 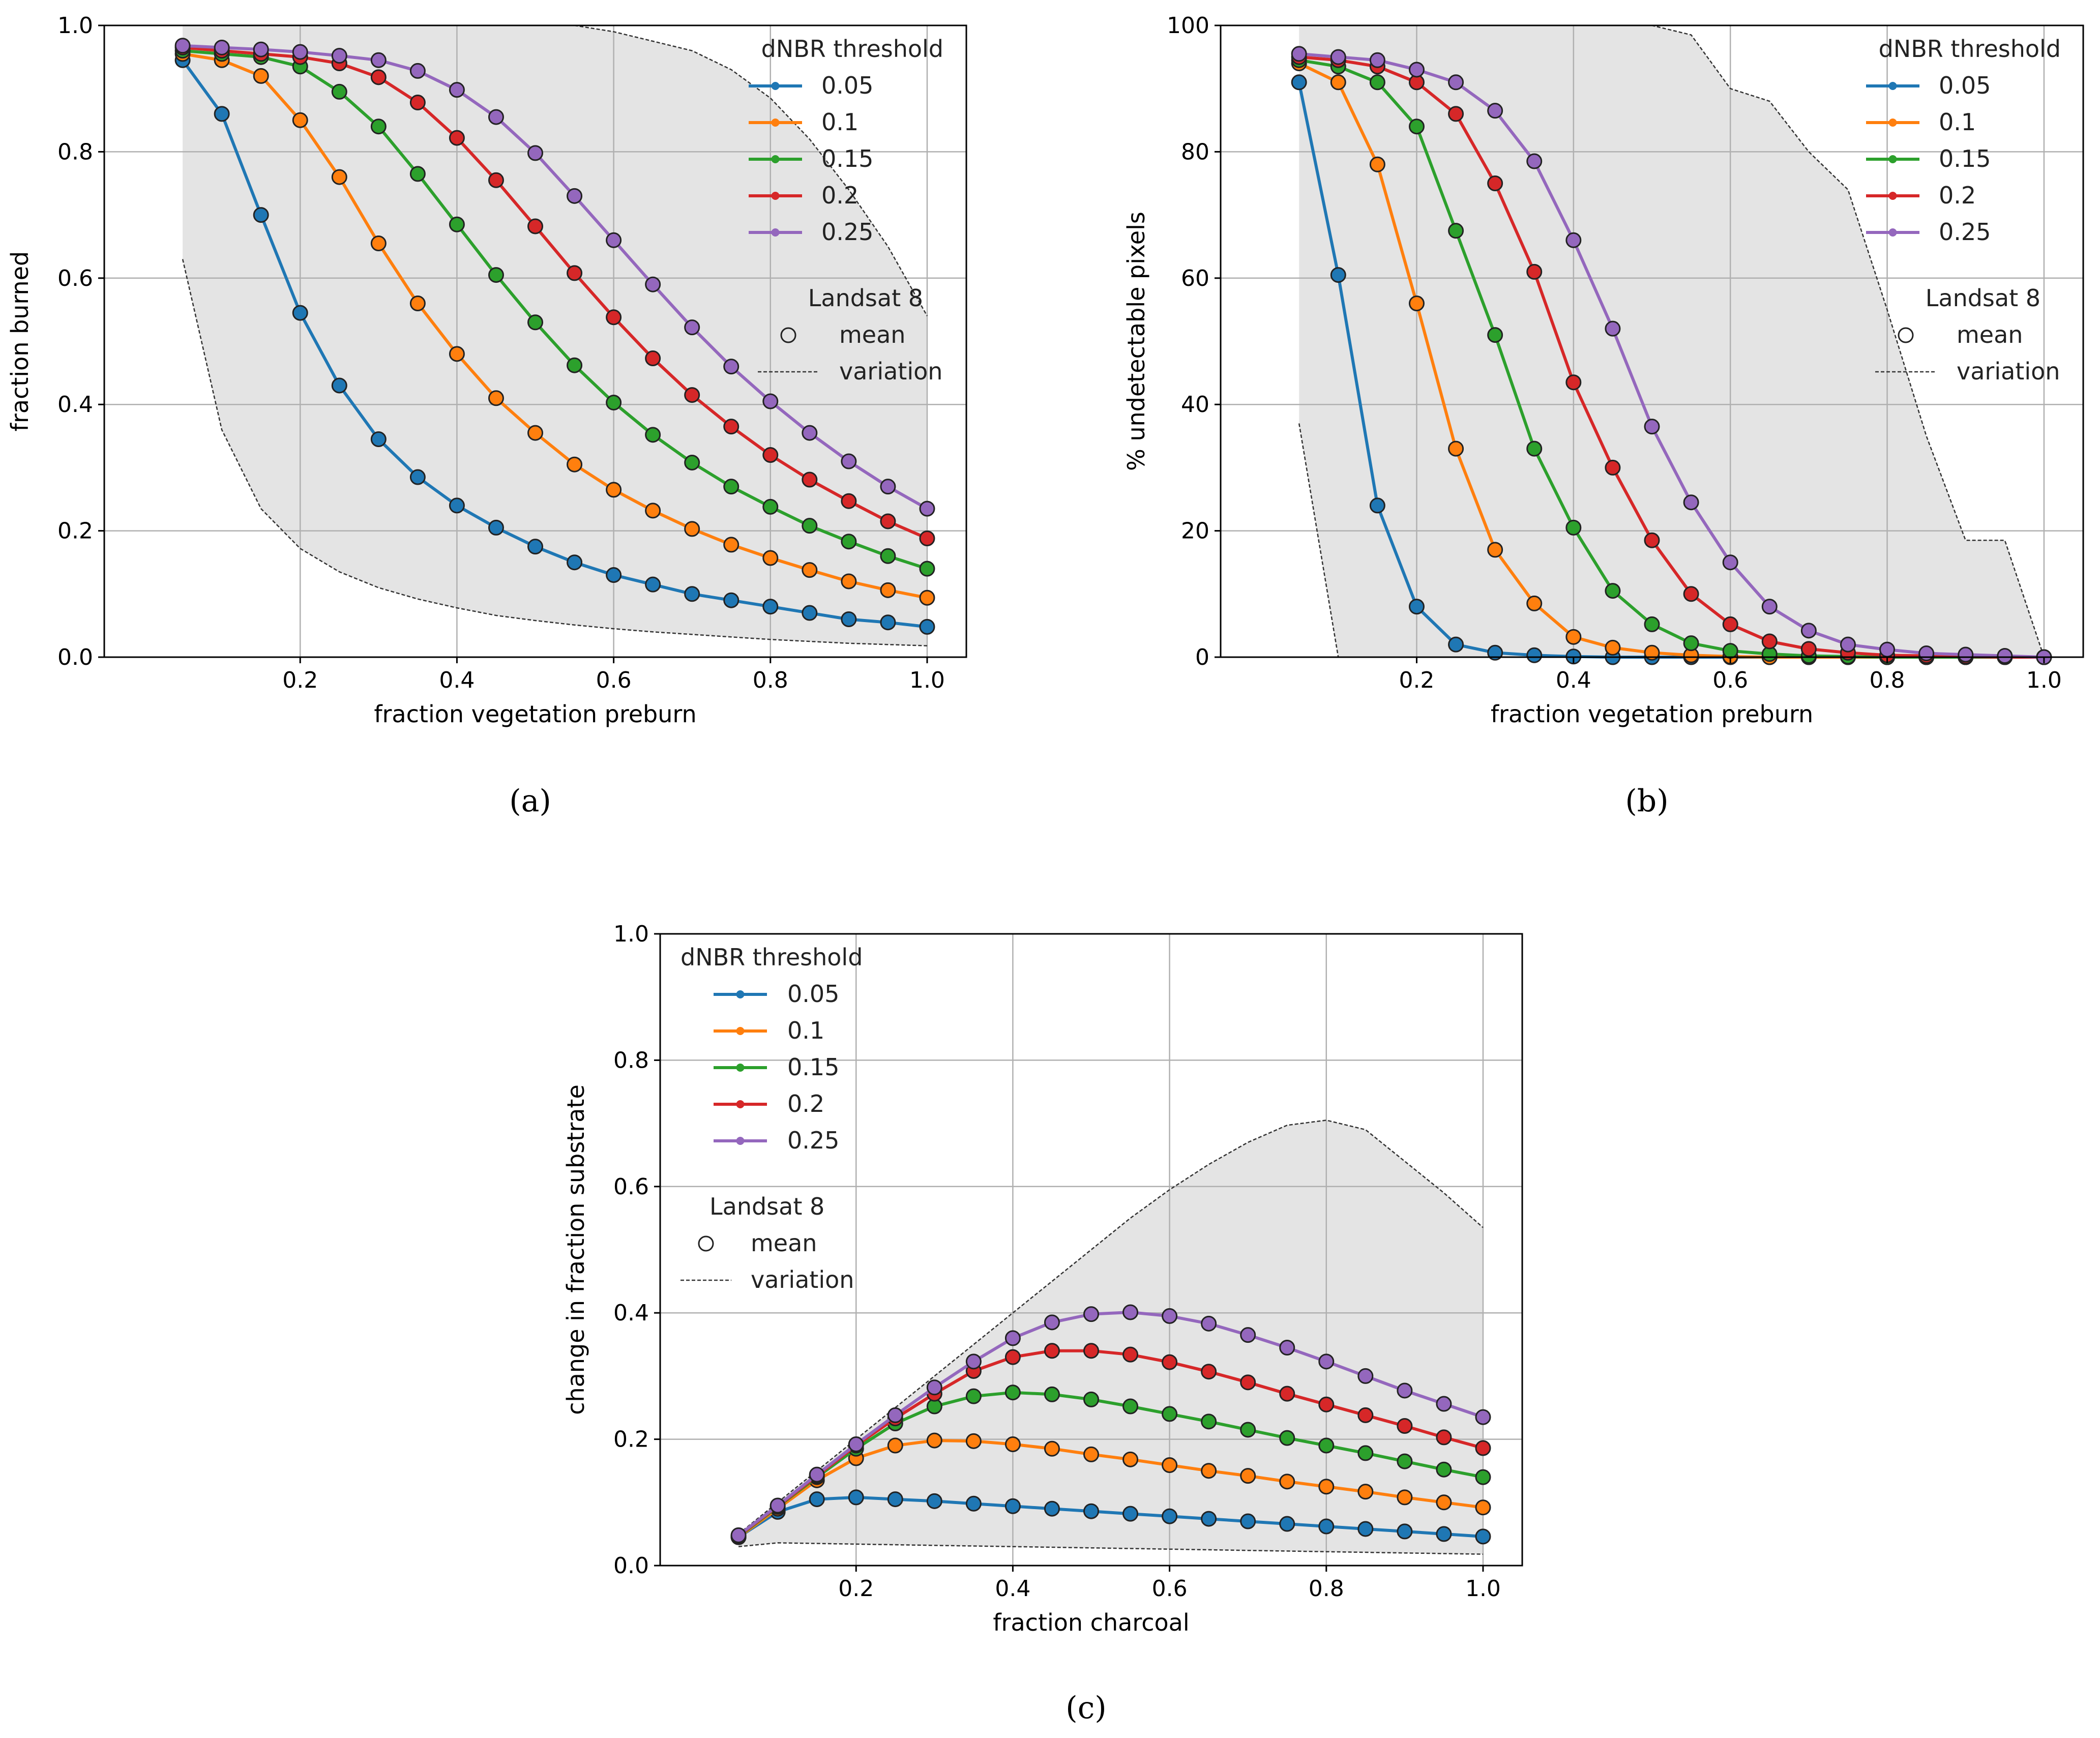 What do you see at coordinates (75, 657) in the screenshot?
I see `y-tick-label: 0.0` at bounding box center [75, 657].